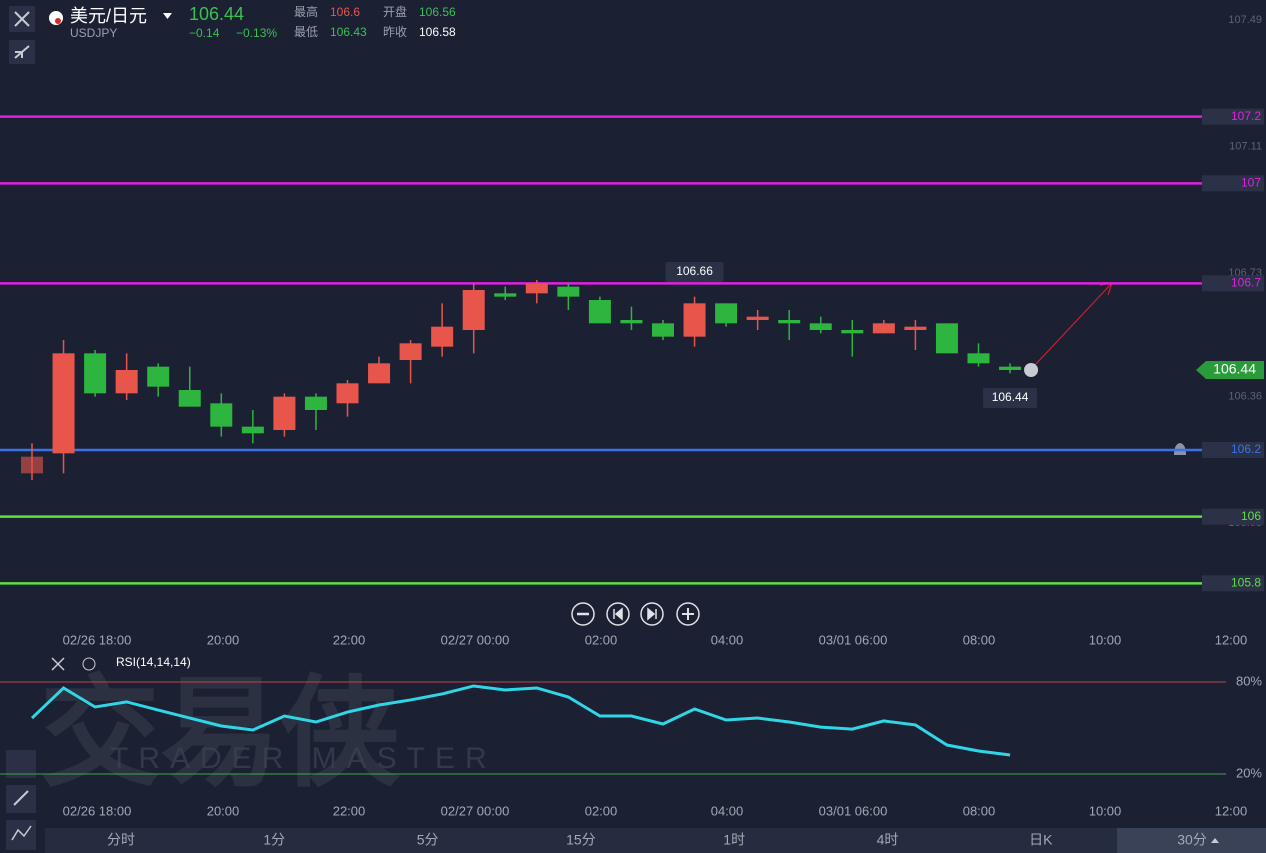 The width and height of the screenshot is (1266, 853). I want to click on rsi-x-tick-label: 02/26 18:00, so click(97, 810).